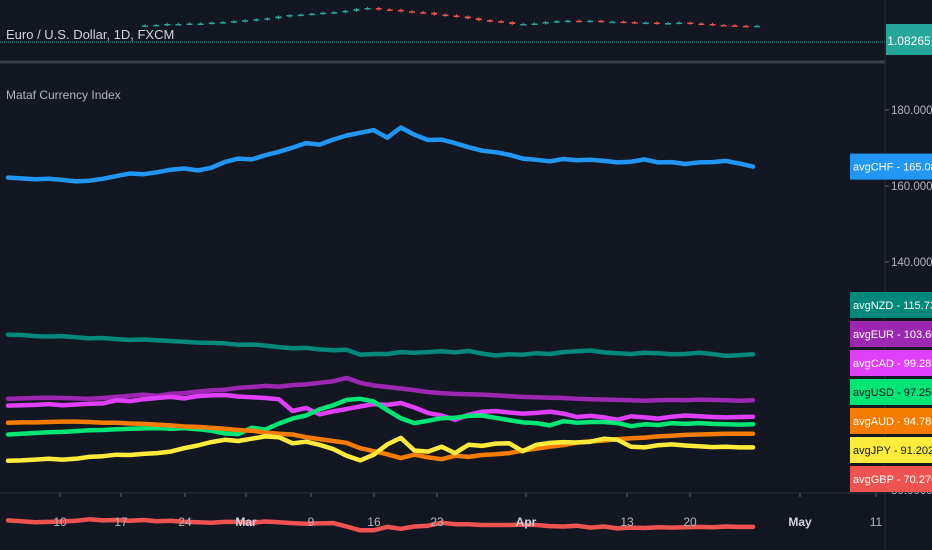 The image size is (932, 550). I want to click on value-tag-avgAUD, so click(891, 421).